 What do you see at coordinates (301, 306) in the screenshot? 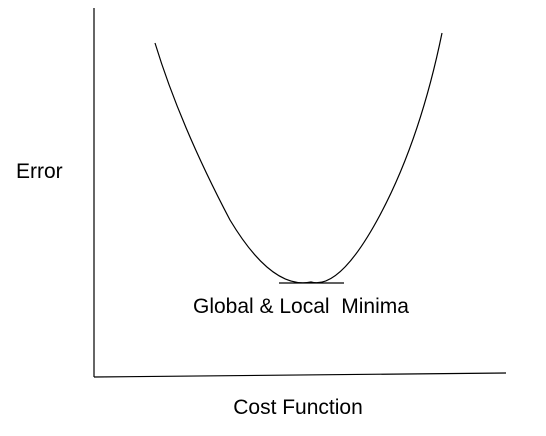
I see `minima-label: Global & Local Minima` at bounding box center [301, 306].